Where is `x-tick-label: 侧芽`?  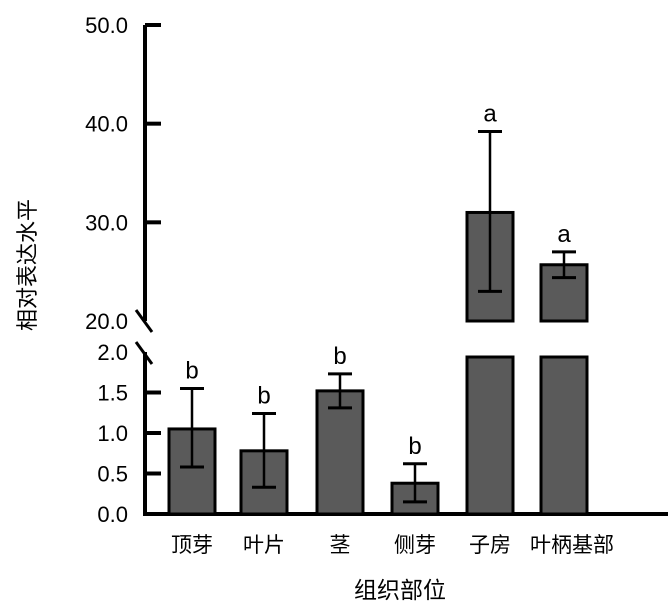
x-tick-label: 侧芽 is located at coordinates (415, 545).